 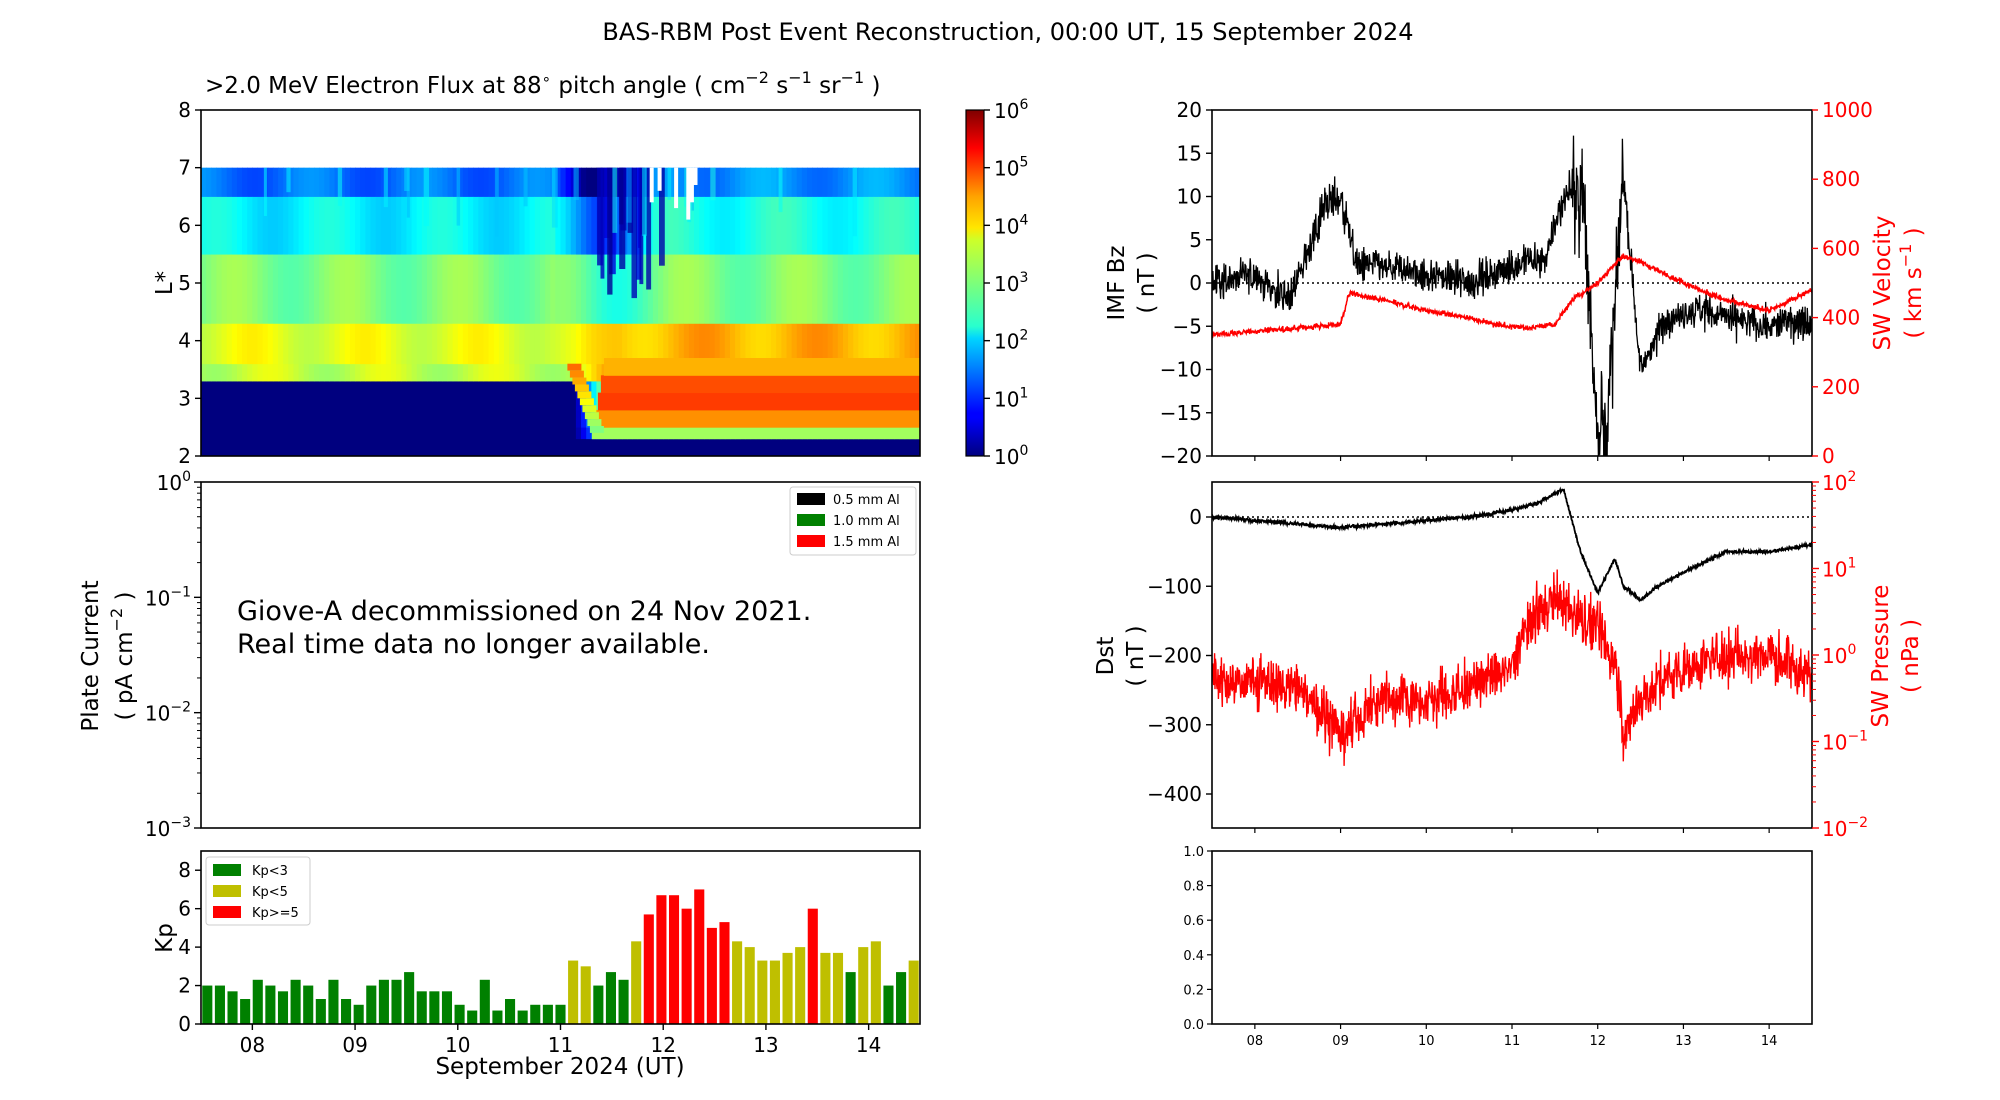 I want to click on kp-x-tick-label: 12, so click(x=662, y=1045).